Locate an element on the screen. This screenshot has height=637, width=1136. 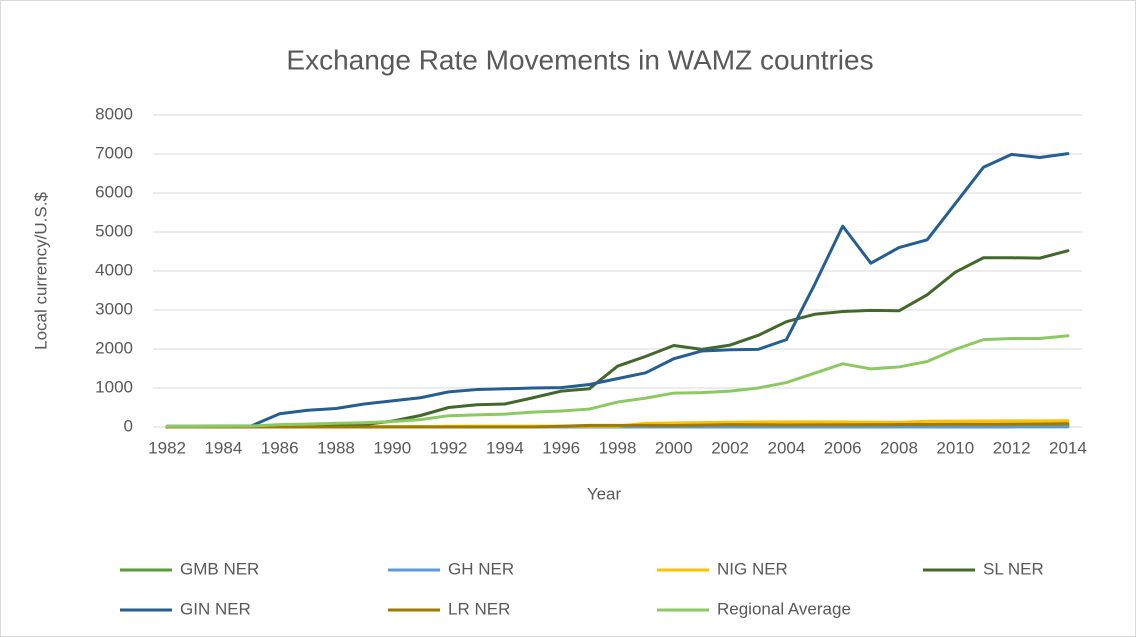
x-tick-label: 1992 is located at coordinates (449, 447).